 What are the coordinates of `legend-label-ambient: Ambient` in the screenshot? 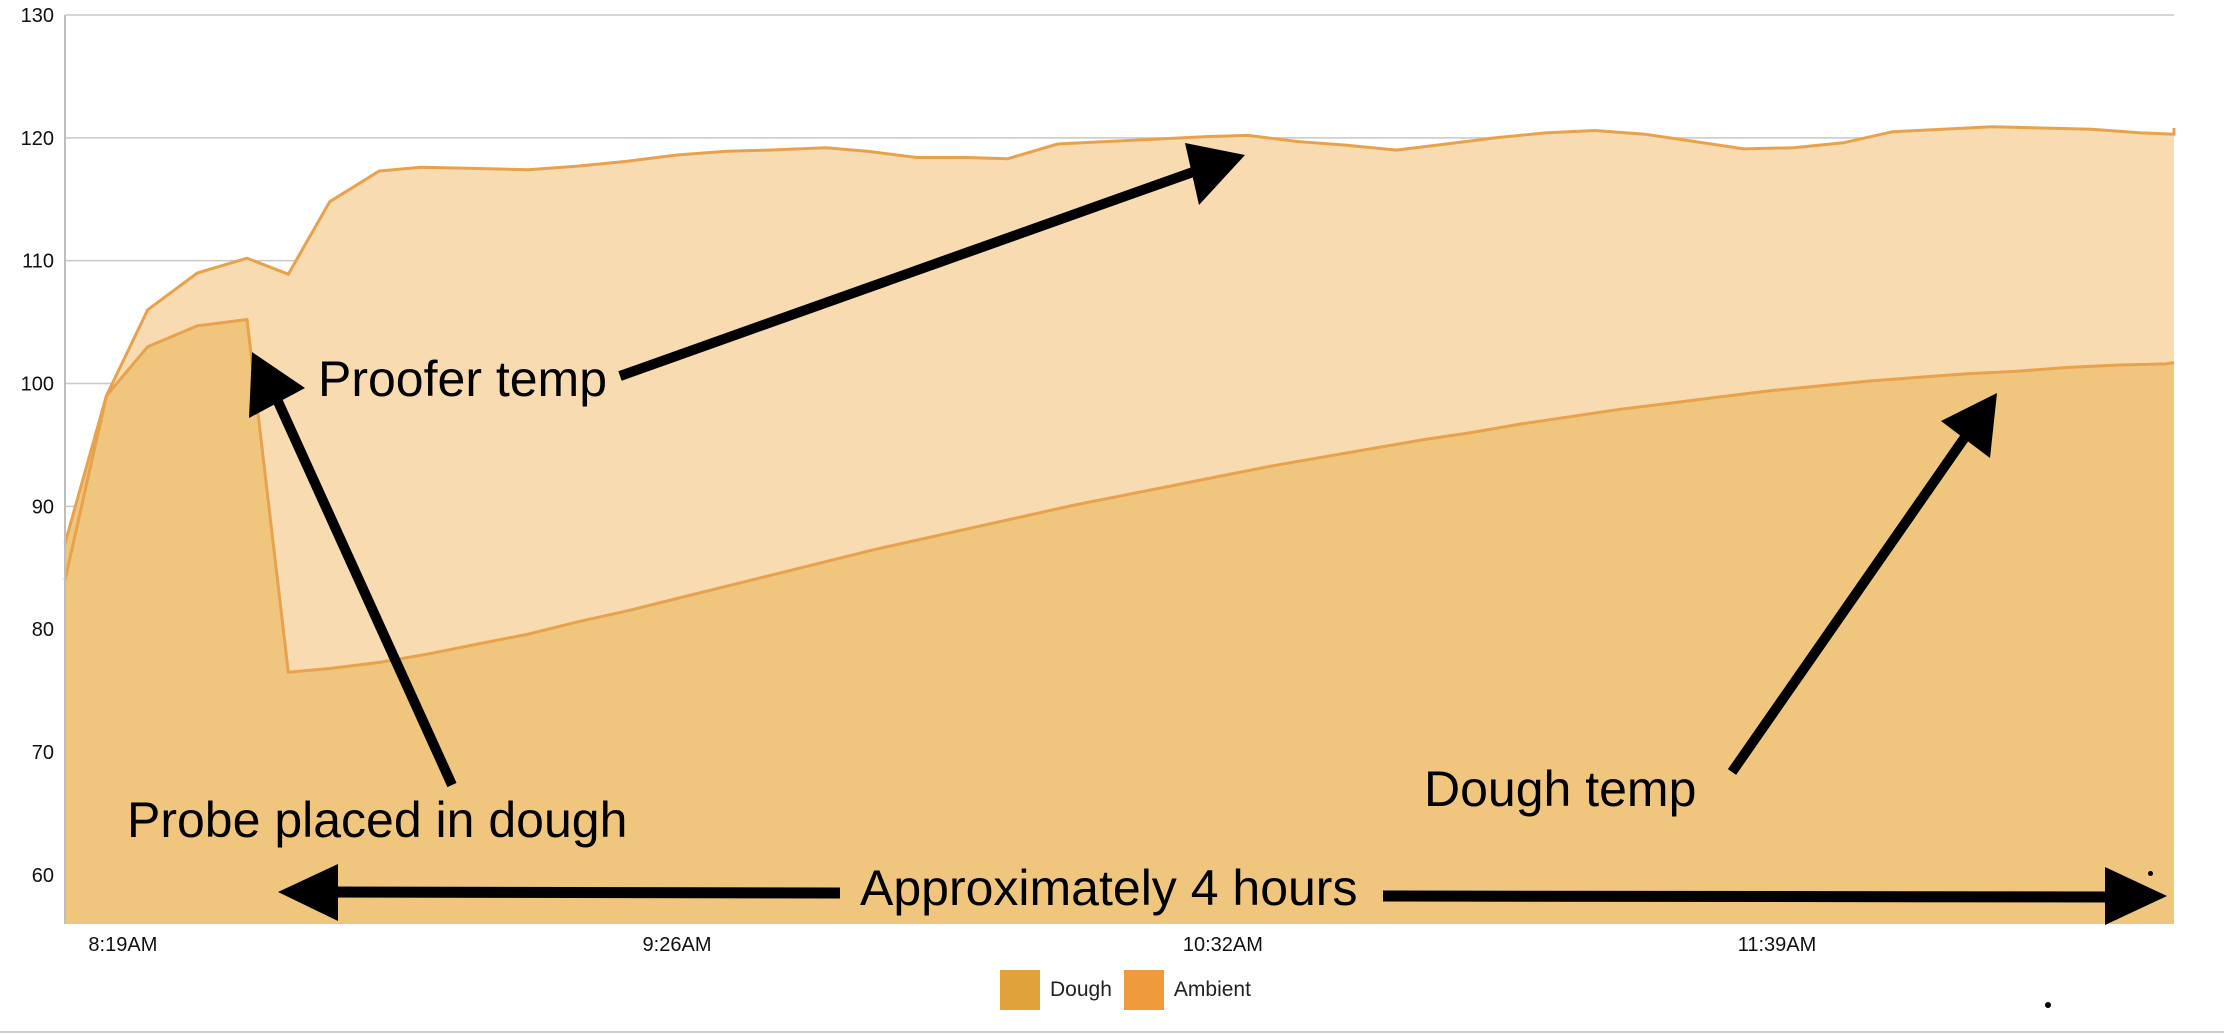 It's located at (1212, 989).